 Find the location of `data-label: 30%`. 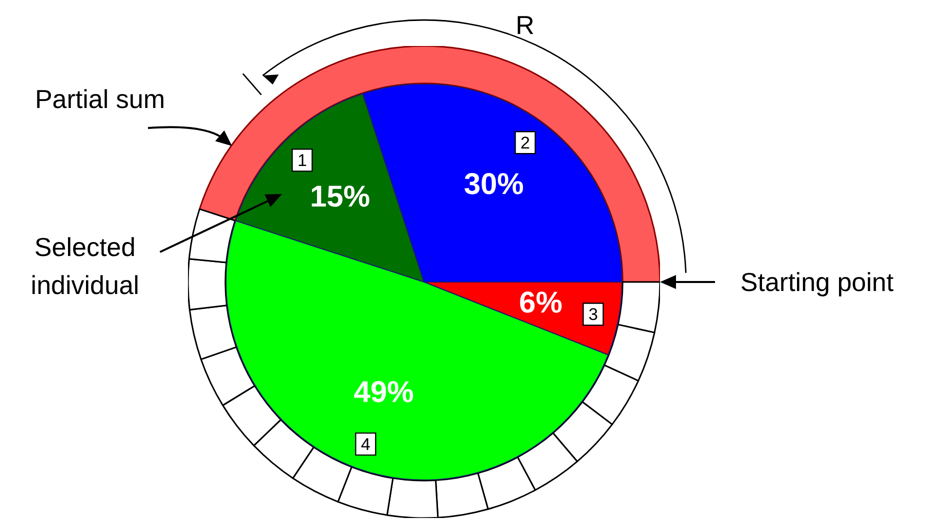

data-label: 30% is located at coordinates (494, 185).